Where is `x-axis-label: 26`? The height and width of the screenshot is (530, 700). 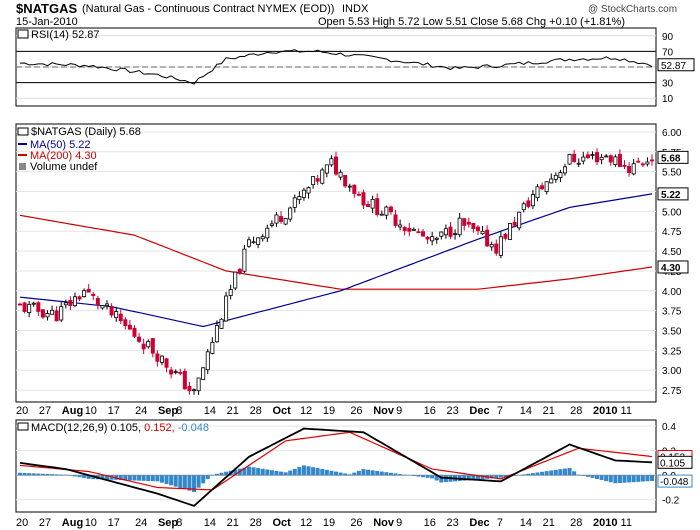
x-axis-label: 26 is located at coordinates (356, 411).